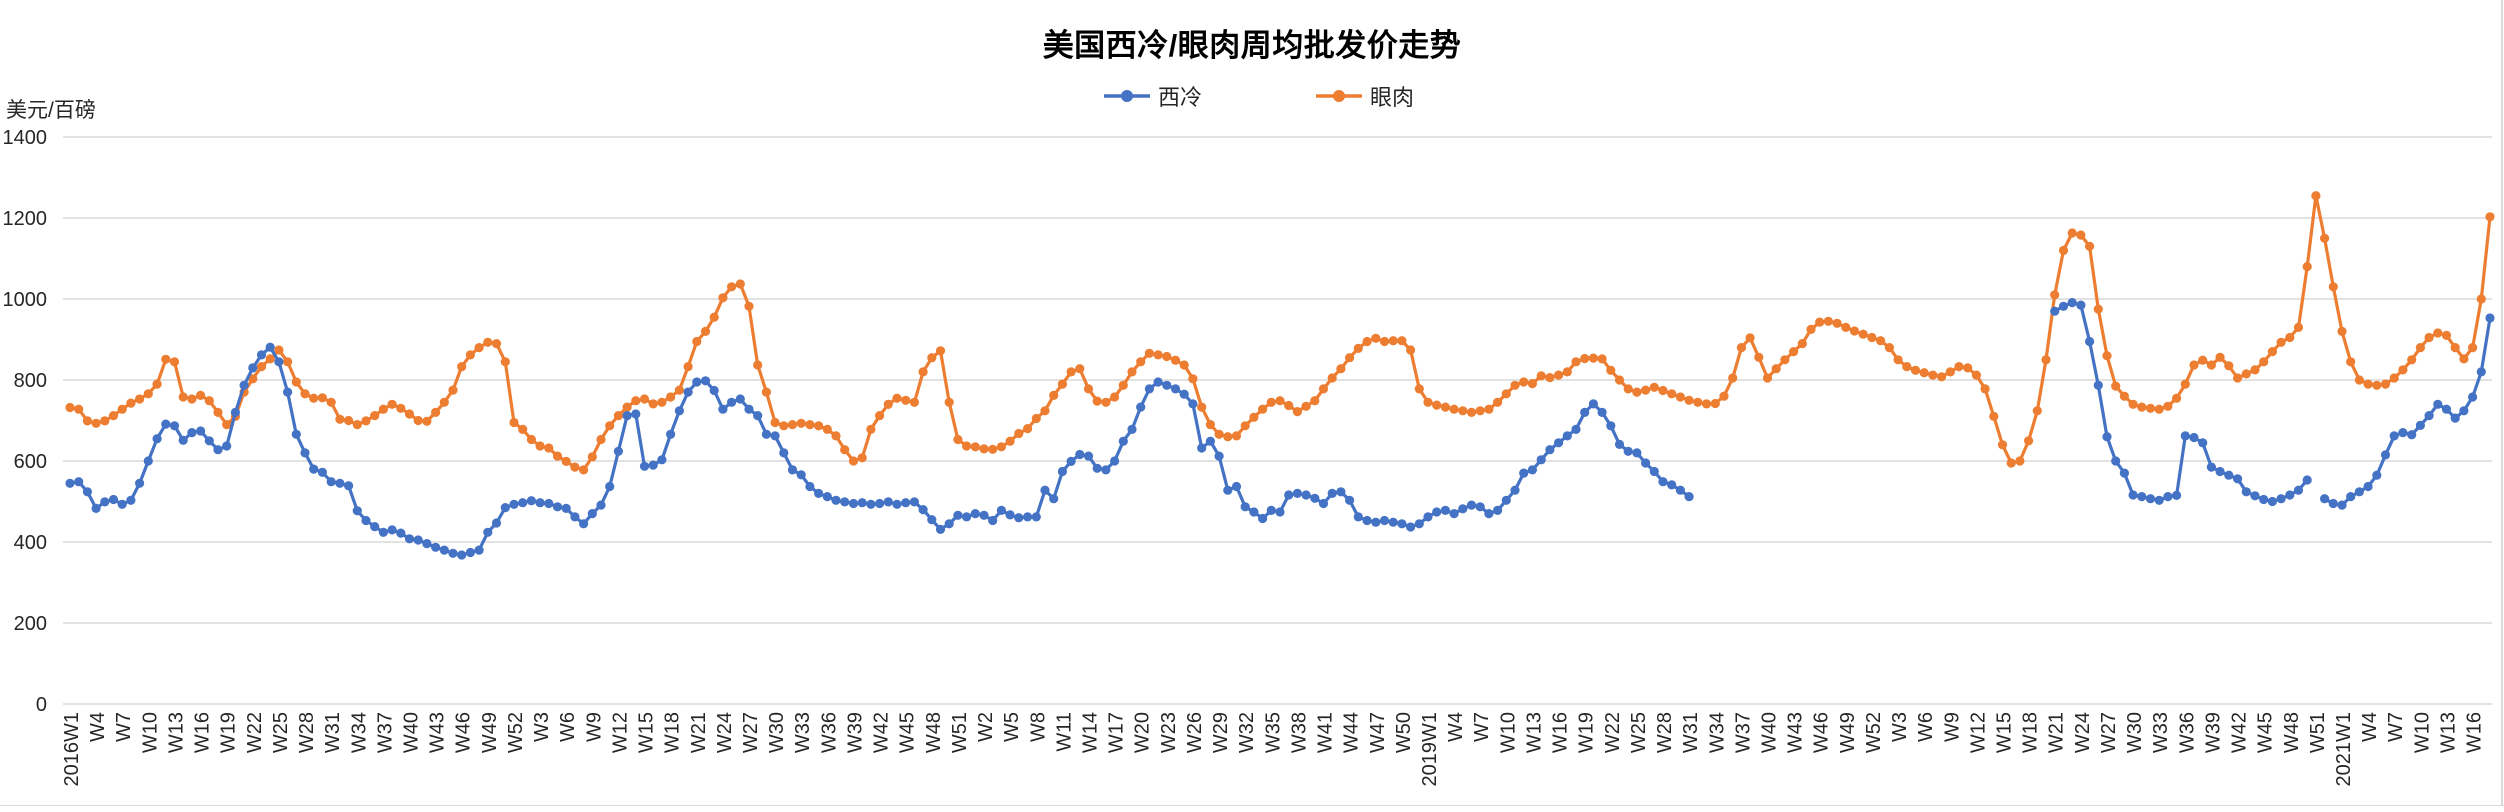 The width and height of the screenshot is (2504, 812). I want to click on x-axis-label: W23, so click(1169, 732).